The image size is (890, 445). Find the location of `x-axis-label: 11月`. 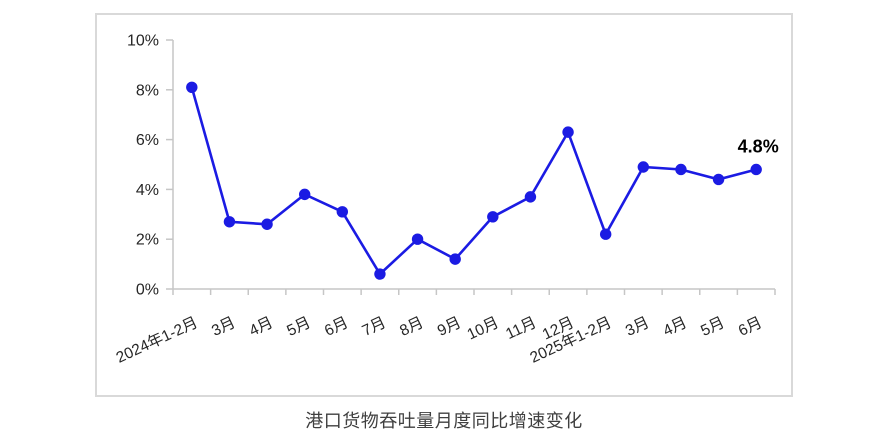

x-axis-label: 11月 is located at coordinates (521, 328).